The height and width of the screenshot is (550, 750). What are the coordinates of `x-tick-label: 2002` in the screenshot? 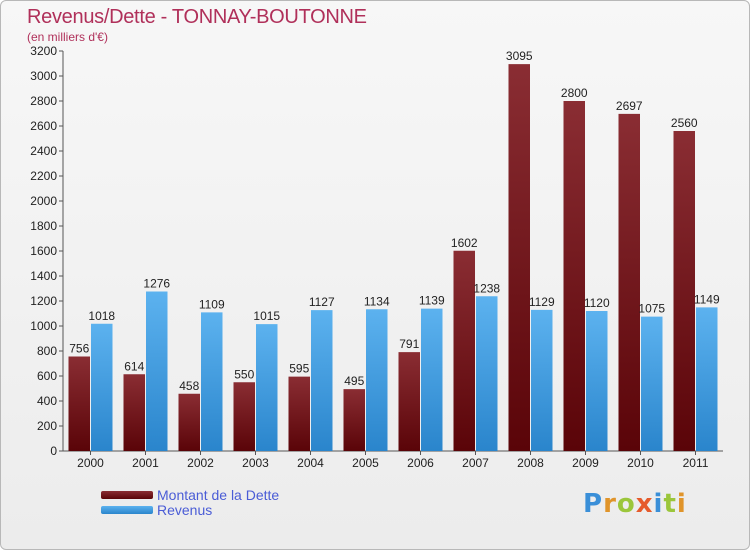 It's located at (200, 463).